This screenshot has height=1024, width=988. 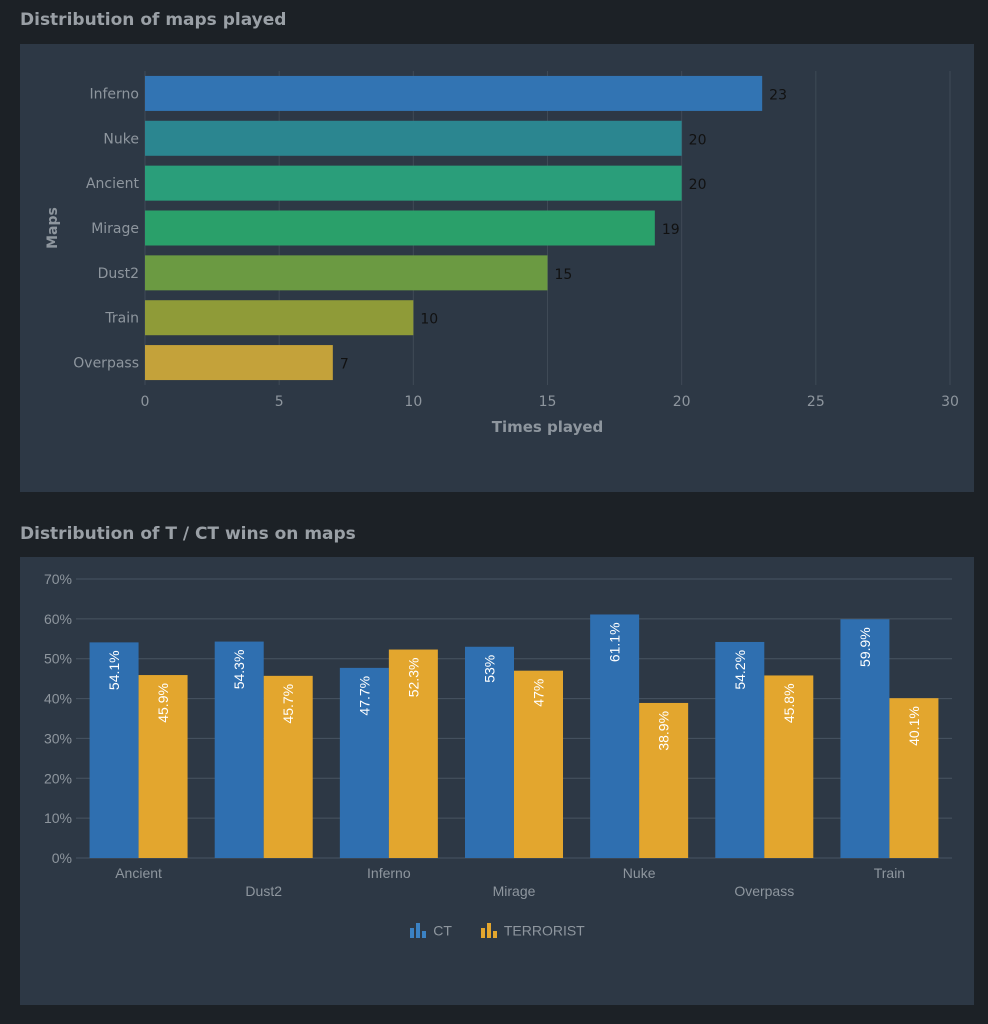 I want to click on bar-ct-inferno, so click(x=364, y=762).